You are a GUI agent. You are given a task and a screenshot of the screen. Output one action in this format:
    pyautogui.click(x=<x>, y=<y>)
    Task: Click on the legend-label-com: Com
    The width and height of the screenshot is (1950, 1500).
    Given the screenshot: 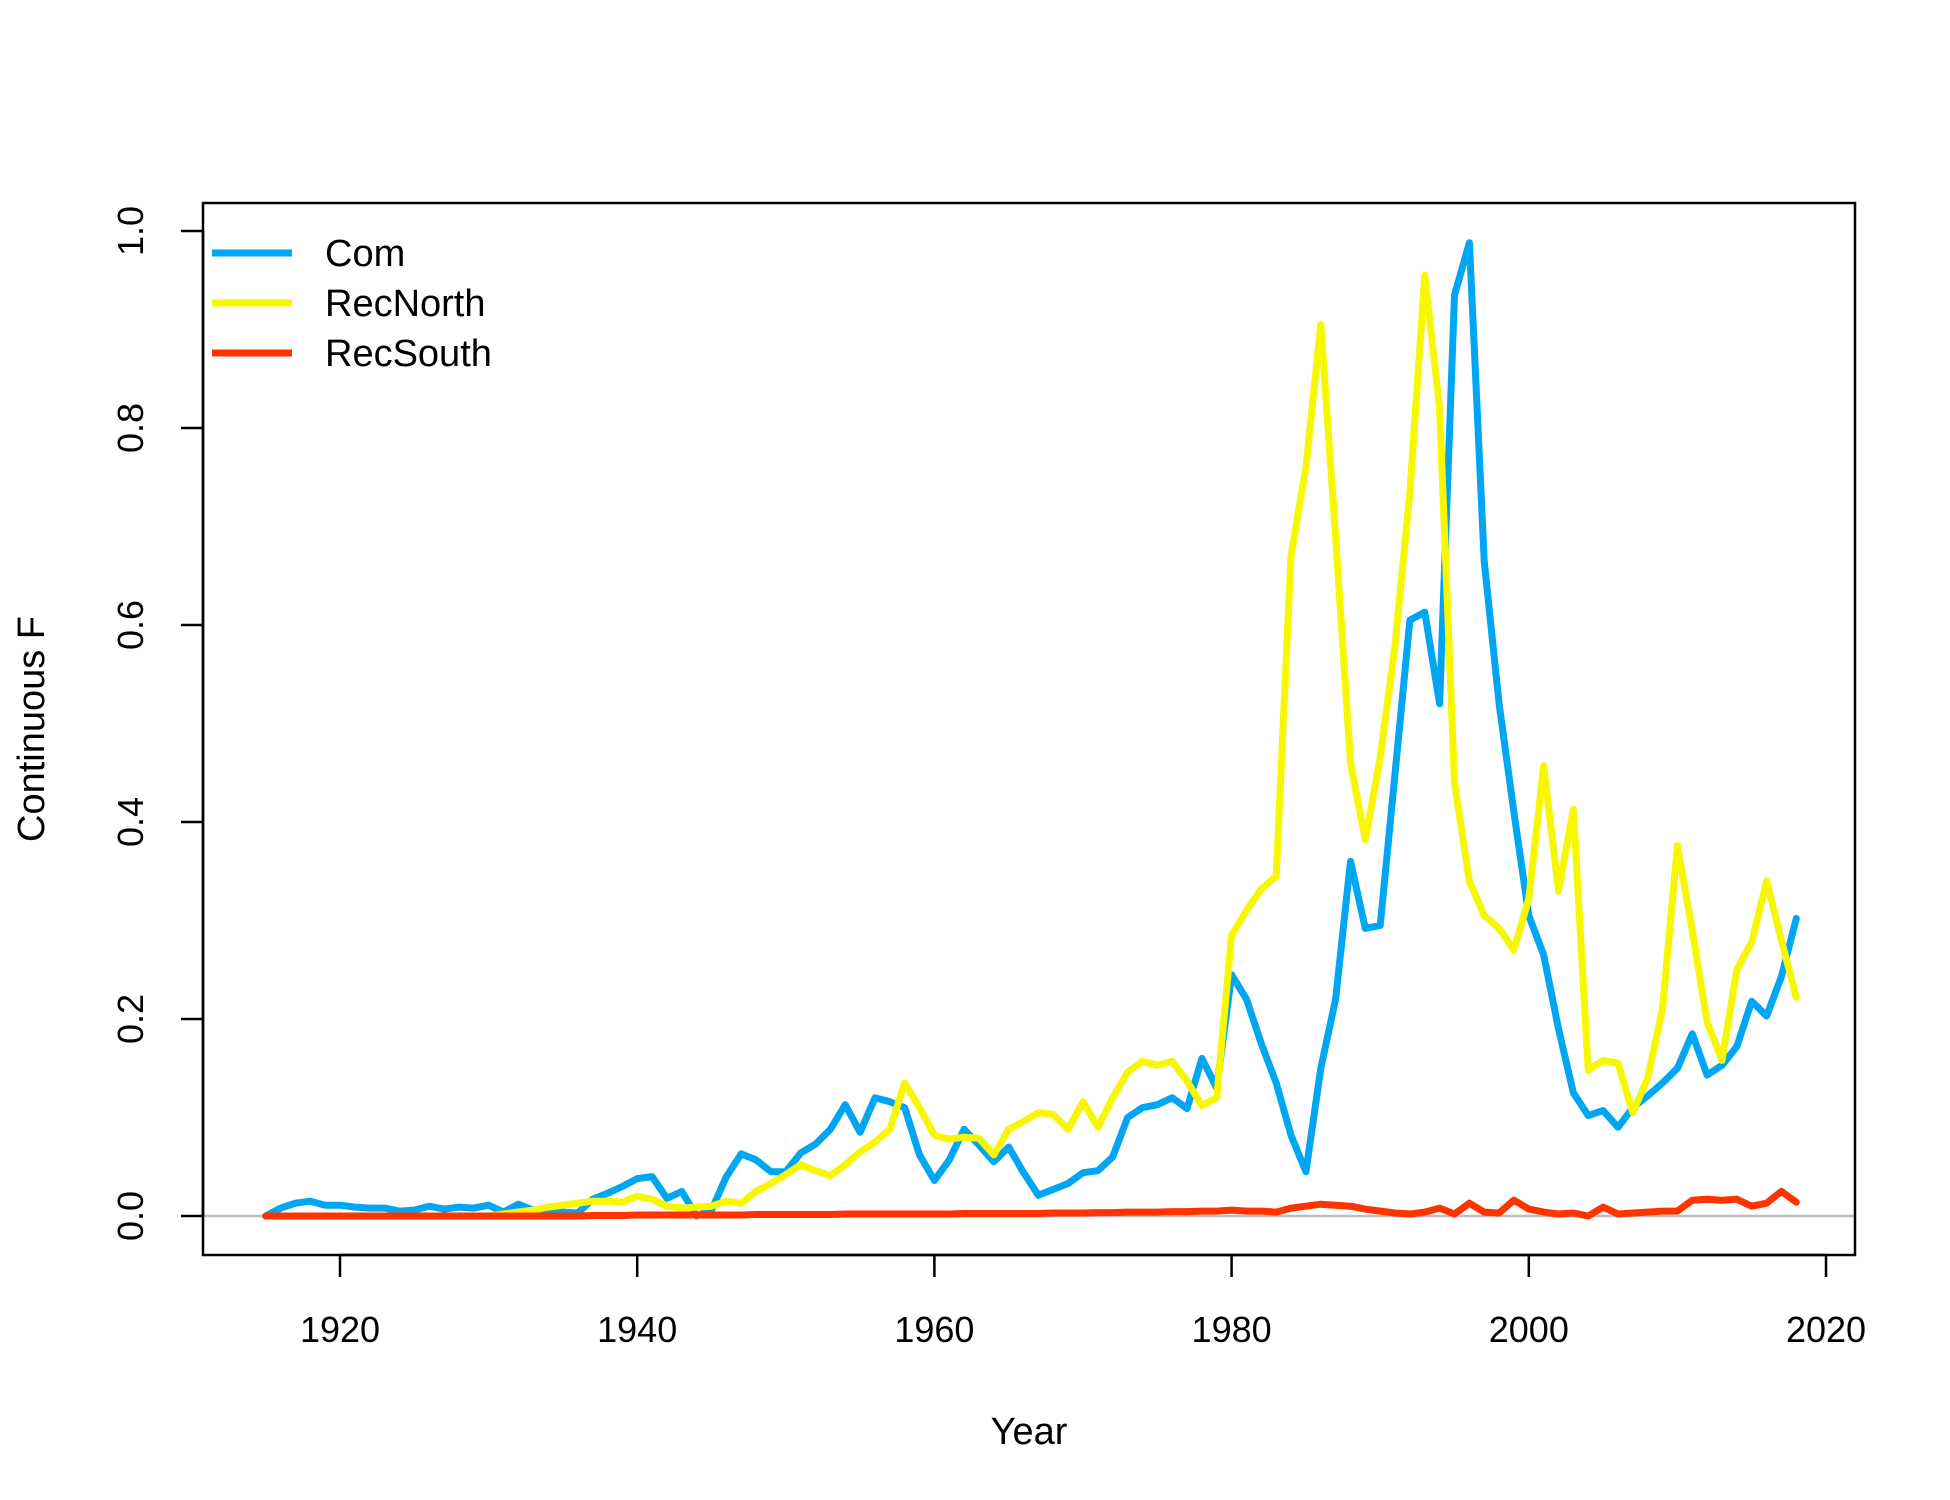 What is the action you would take?
    pyautogui.click(x=365, y=254)
    